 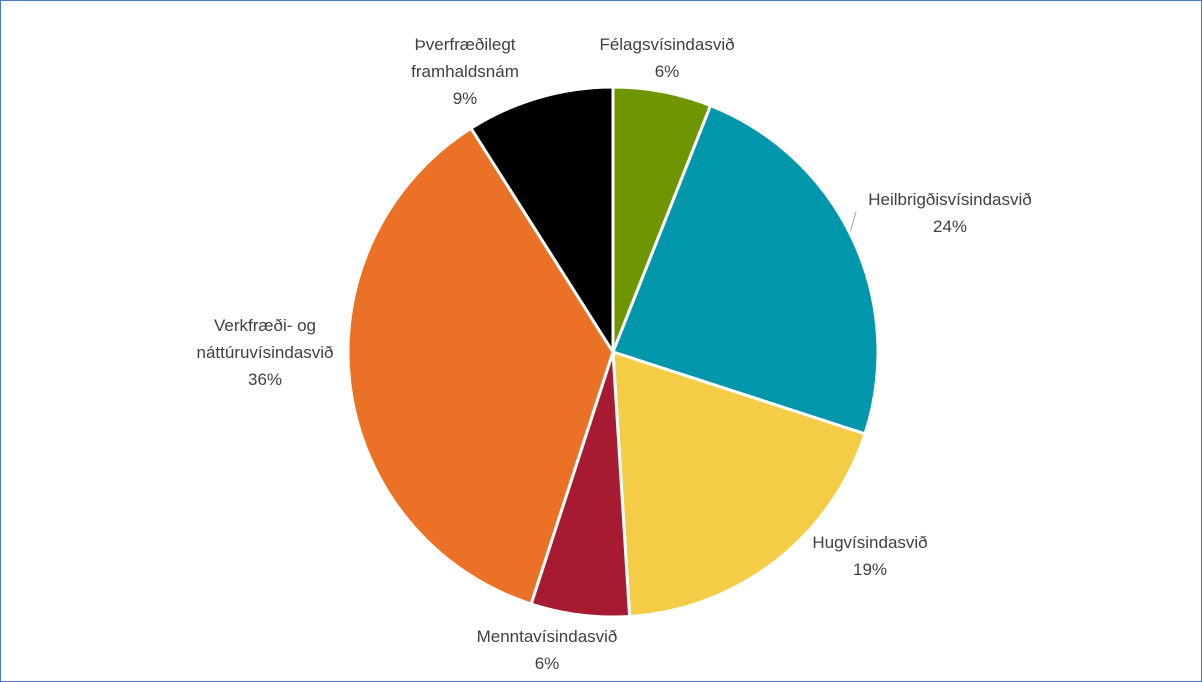 What do you see at coordinates (465, 58) in the screenshot?
I see `category-label: Þverfræðilegt framhaldsnám` at bounding box center [465, 58].